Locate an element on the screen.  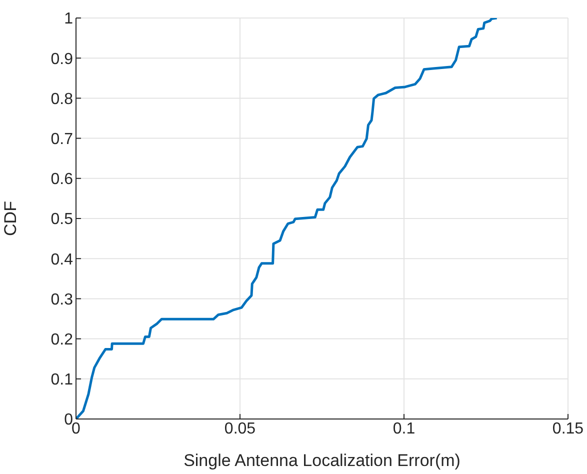
x-tick-label: 0.15 is located at coordinates (568, 429).